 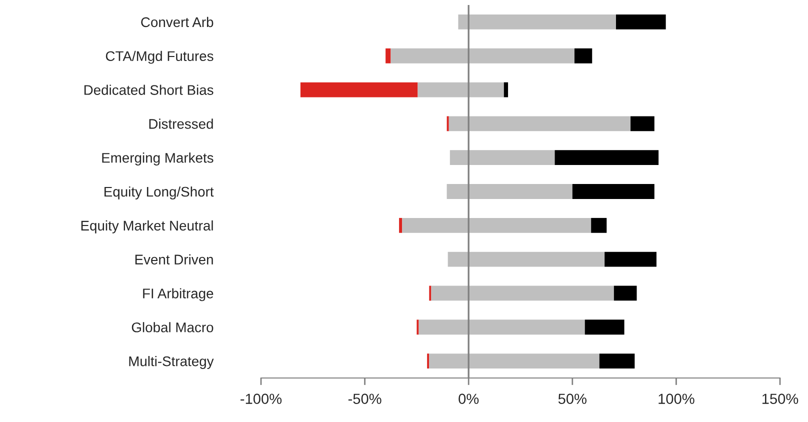 I want to click on y-tick-label: FI Arbitrage, so click(x=178, y=295).